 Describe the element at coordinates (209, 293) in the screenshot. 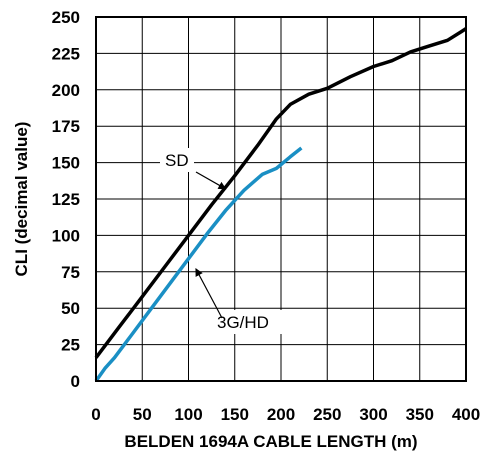

I see `annotation-leader-3g-hd` at that location.